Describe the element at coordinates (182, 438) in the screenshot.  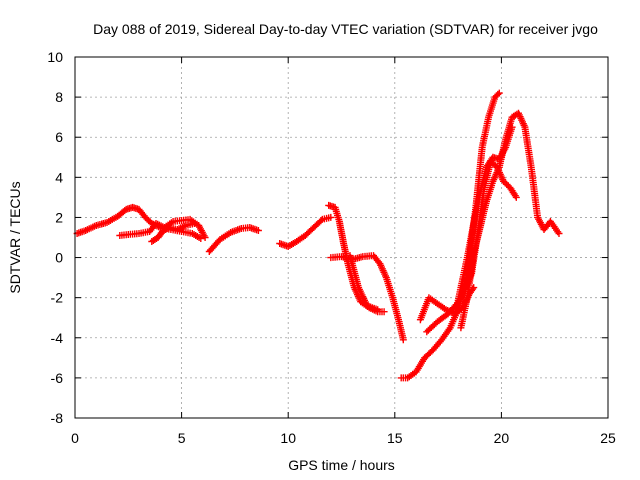
I see `x-tick-label: 5` at that location.